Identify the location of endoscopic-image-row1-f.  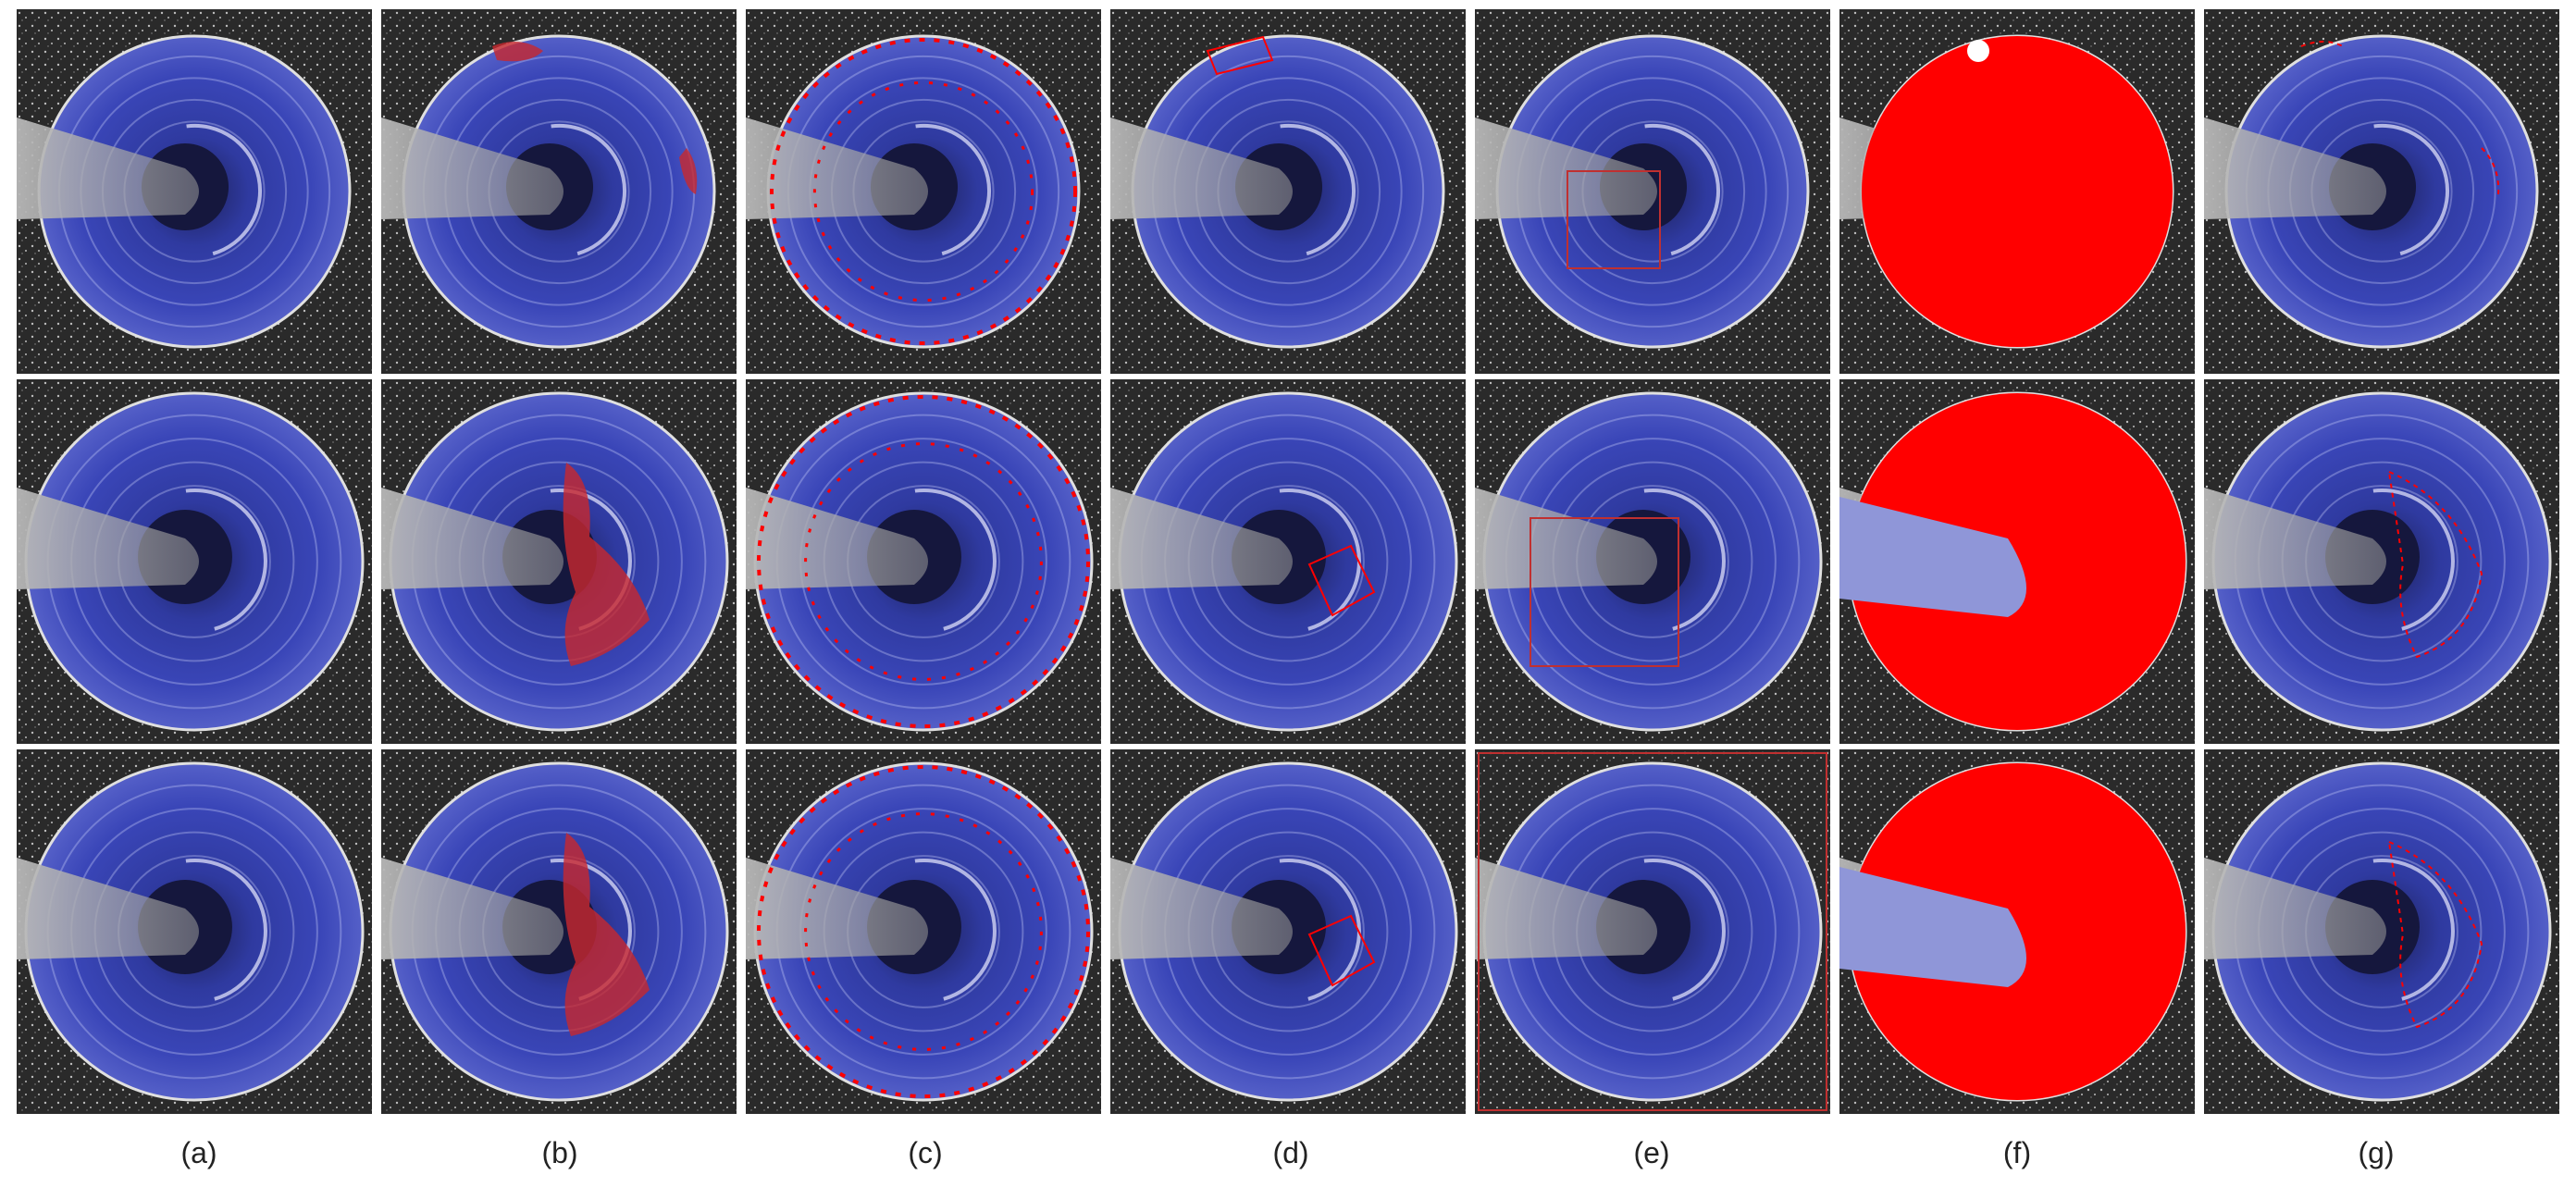
(2017, 191).